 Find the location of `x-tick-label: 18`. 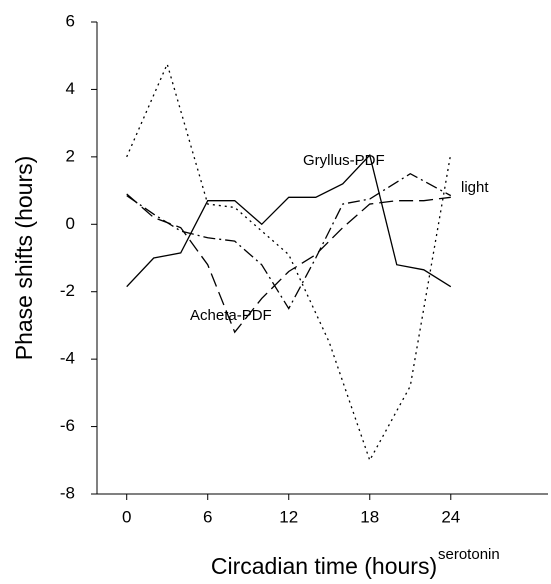

x-tick-label: 18 is located at coordinates (369, 516).